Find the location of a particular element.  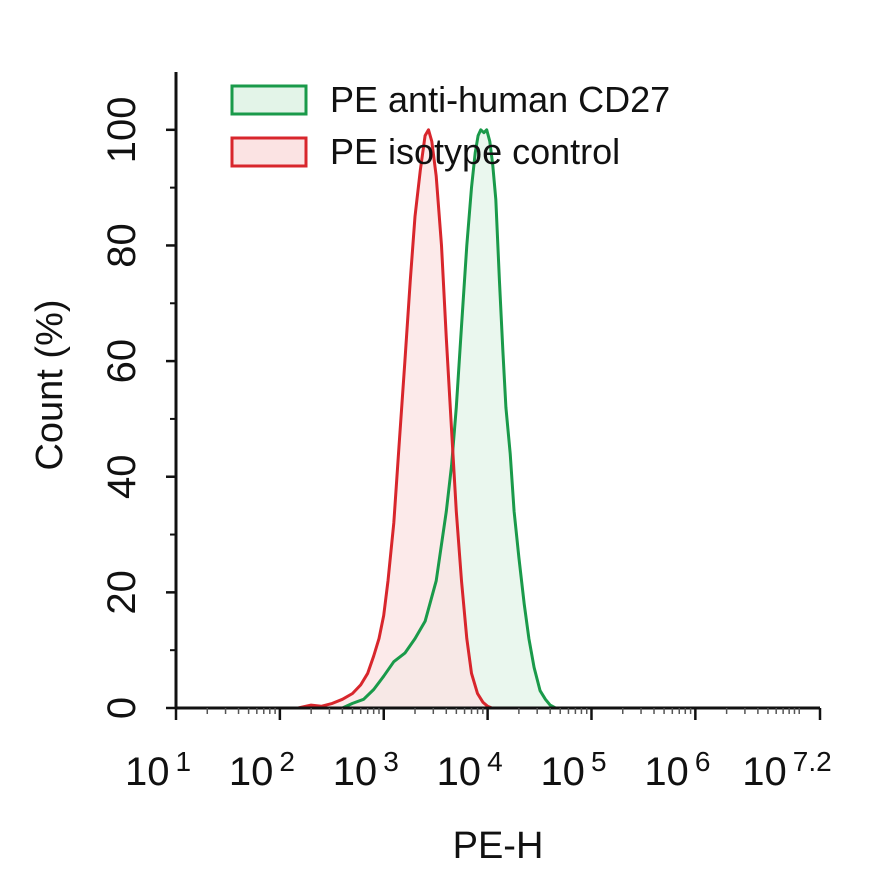

legend-label-isotype: PE isotype control is located at coordinates (475, 151).